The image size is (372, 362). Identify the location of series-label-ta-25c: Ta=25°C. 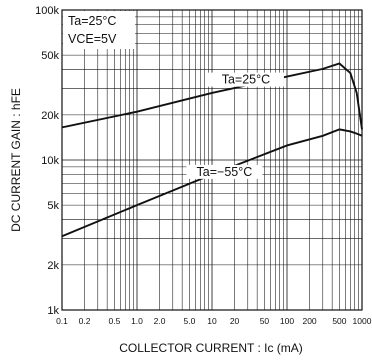
(246, 80).